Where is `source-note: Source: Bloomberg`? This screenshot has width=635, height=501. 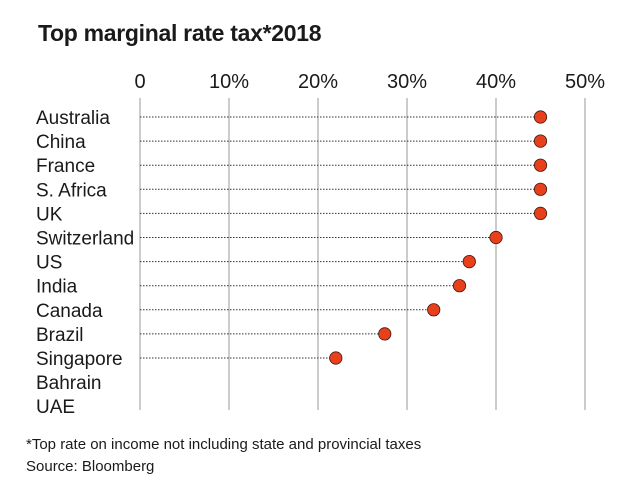 source-note: Source: Bloomberg is located at coordinates (90, 466).